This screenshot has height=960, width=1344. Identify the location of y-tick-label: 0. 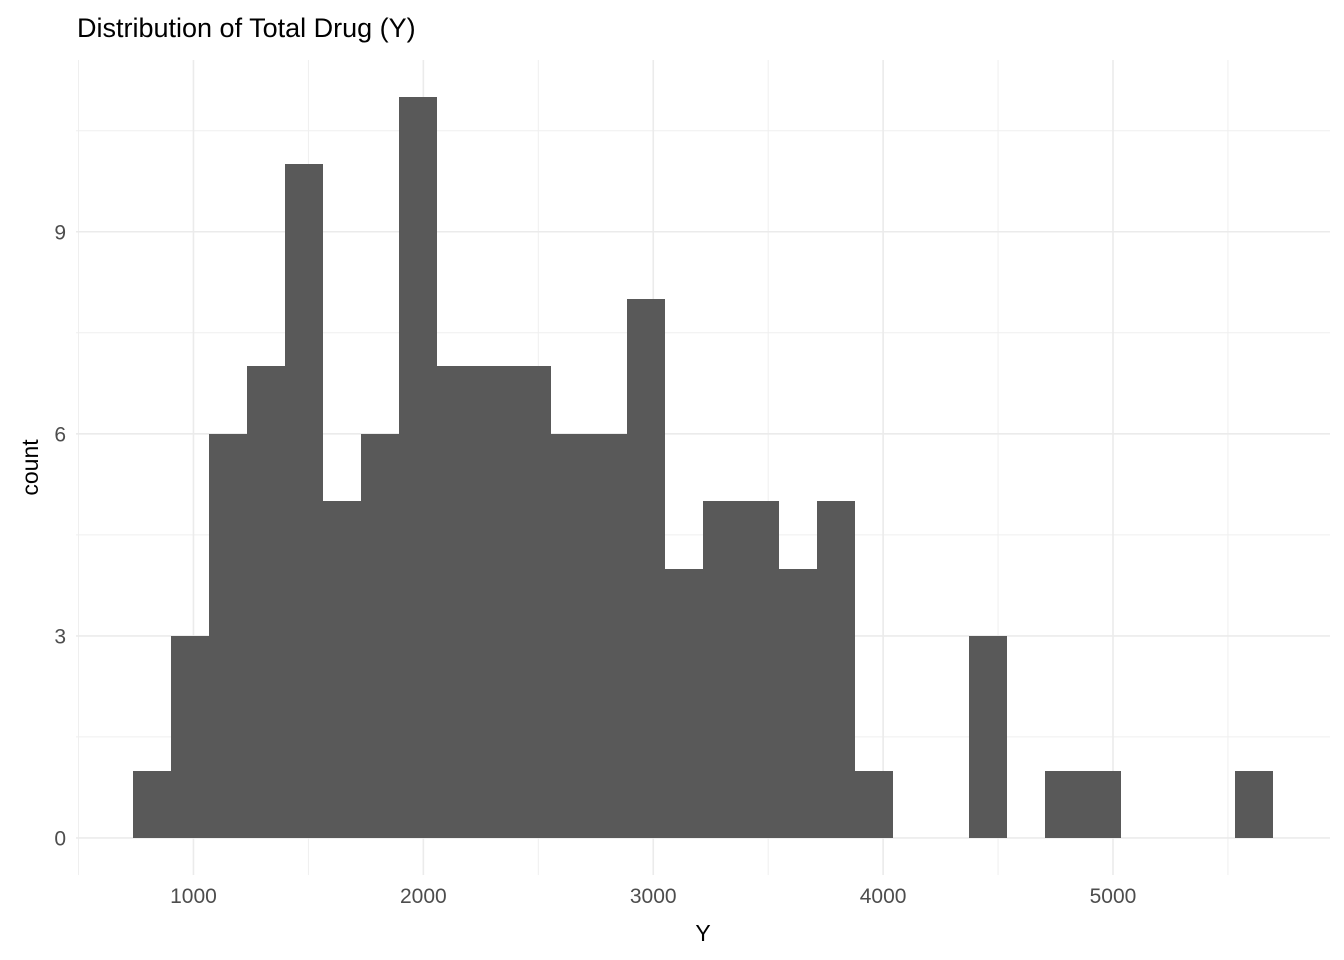
(60, 838).